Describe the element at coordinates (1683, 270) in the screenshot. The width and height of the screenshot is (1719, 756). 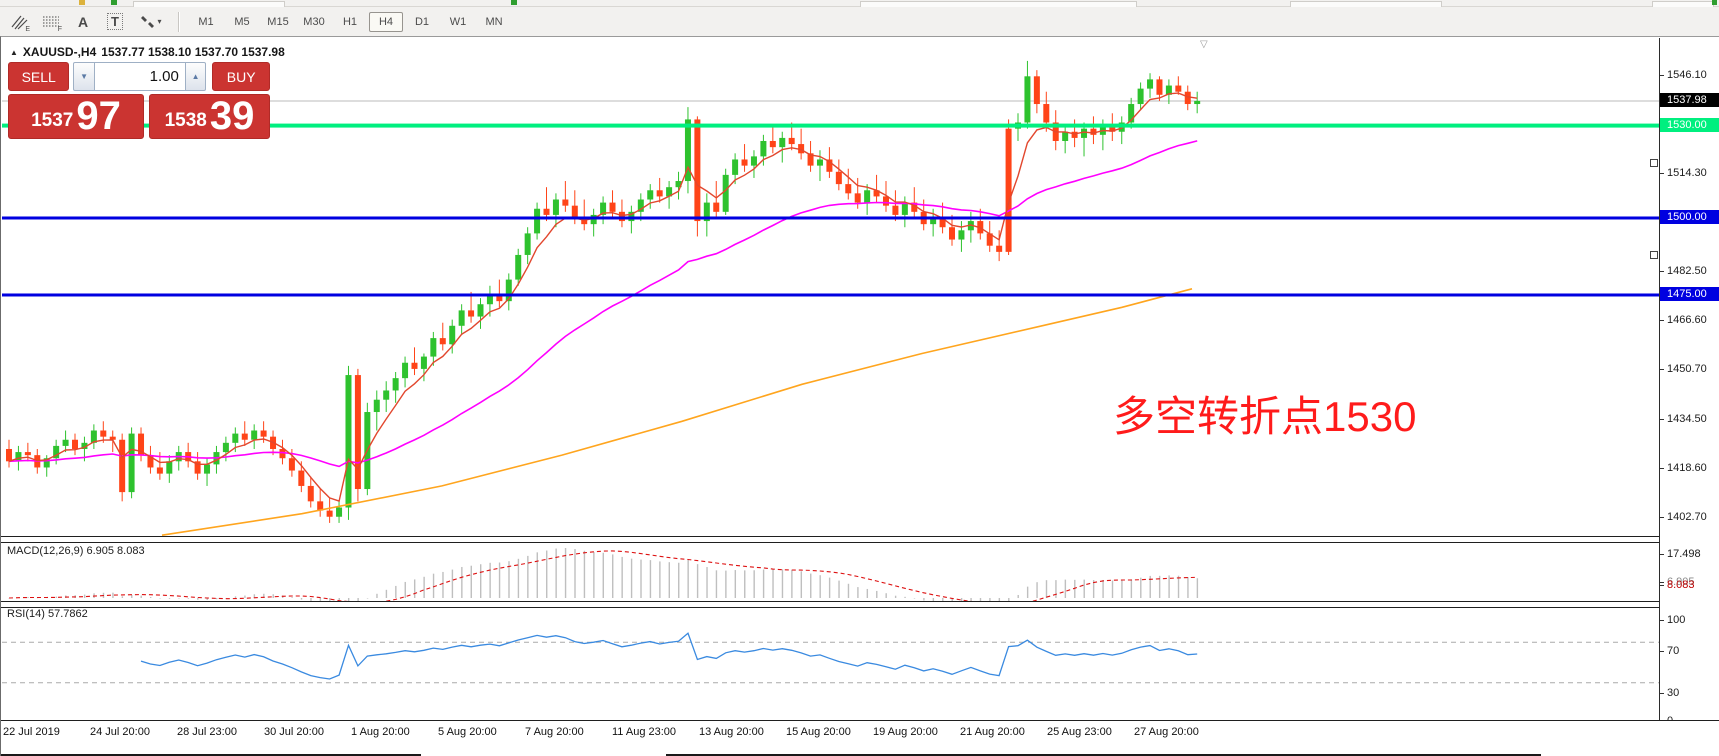
I see `price-tick-label: 1482.50` at that location.